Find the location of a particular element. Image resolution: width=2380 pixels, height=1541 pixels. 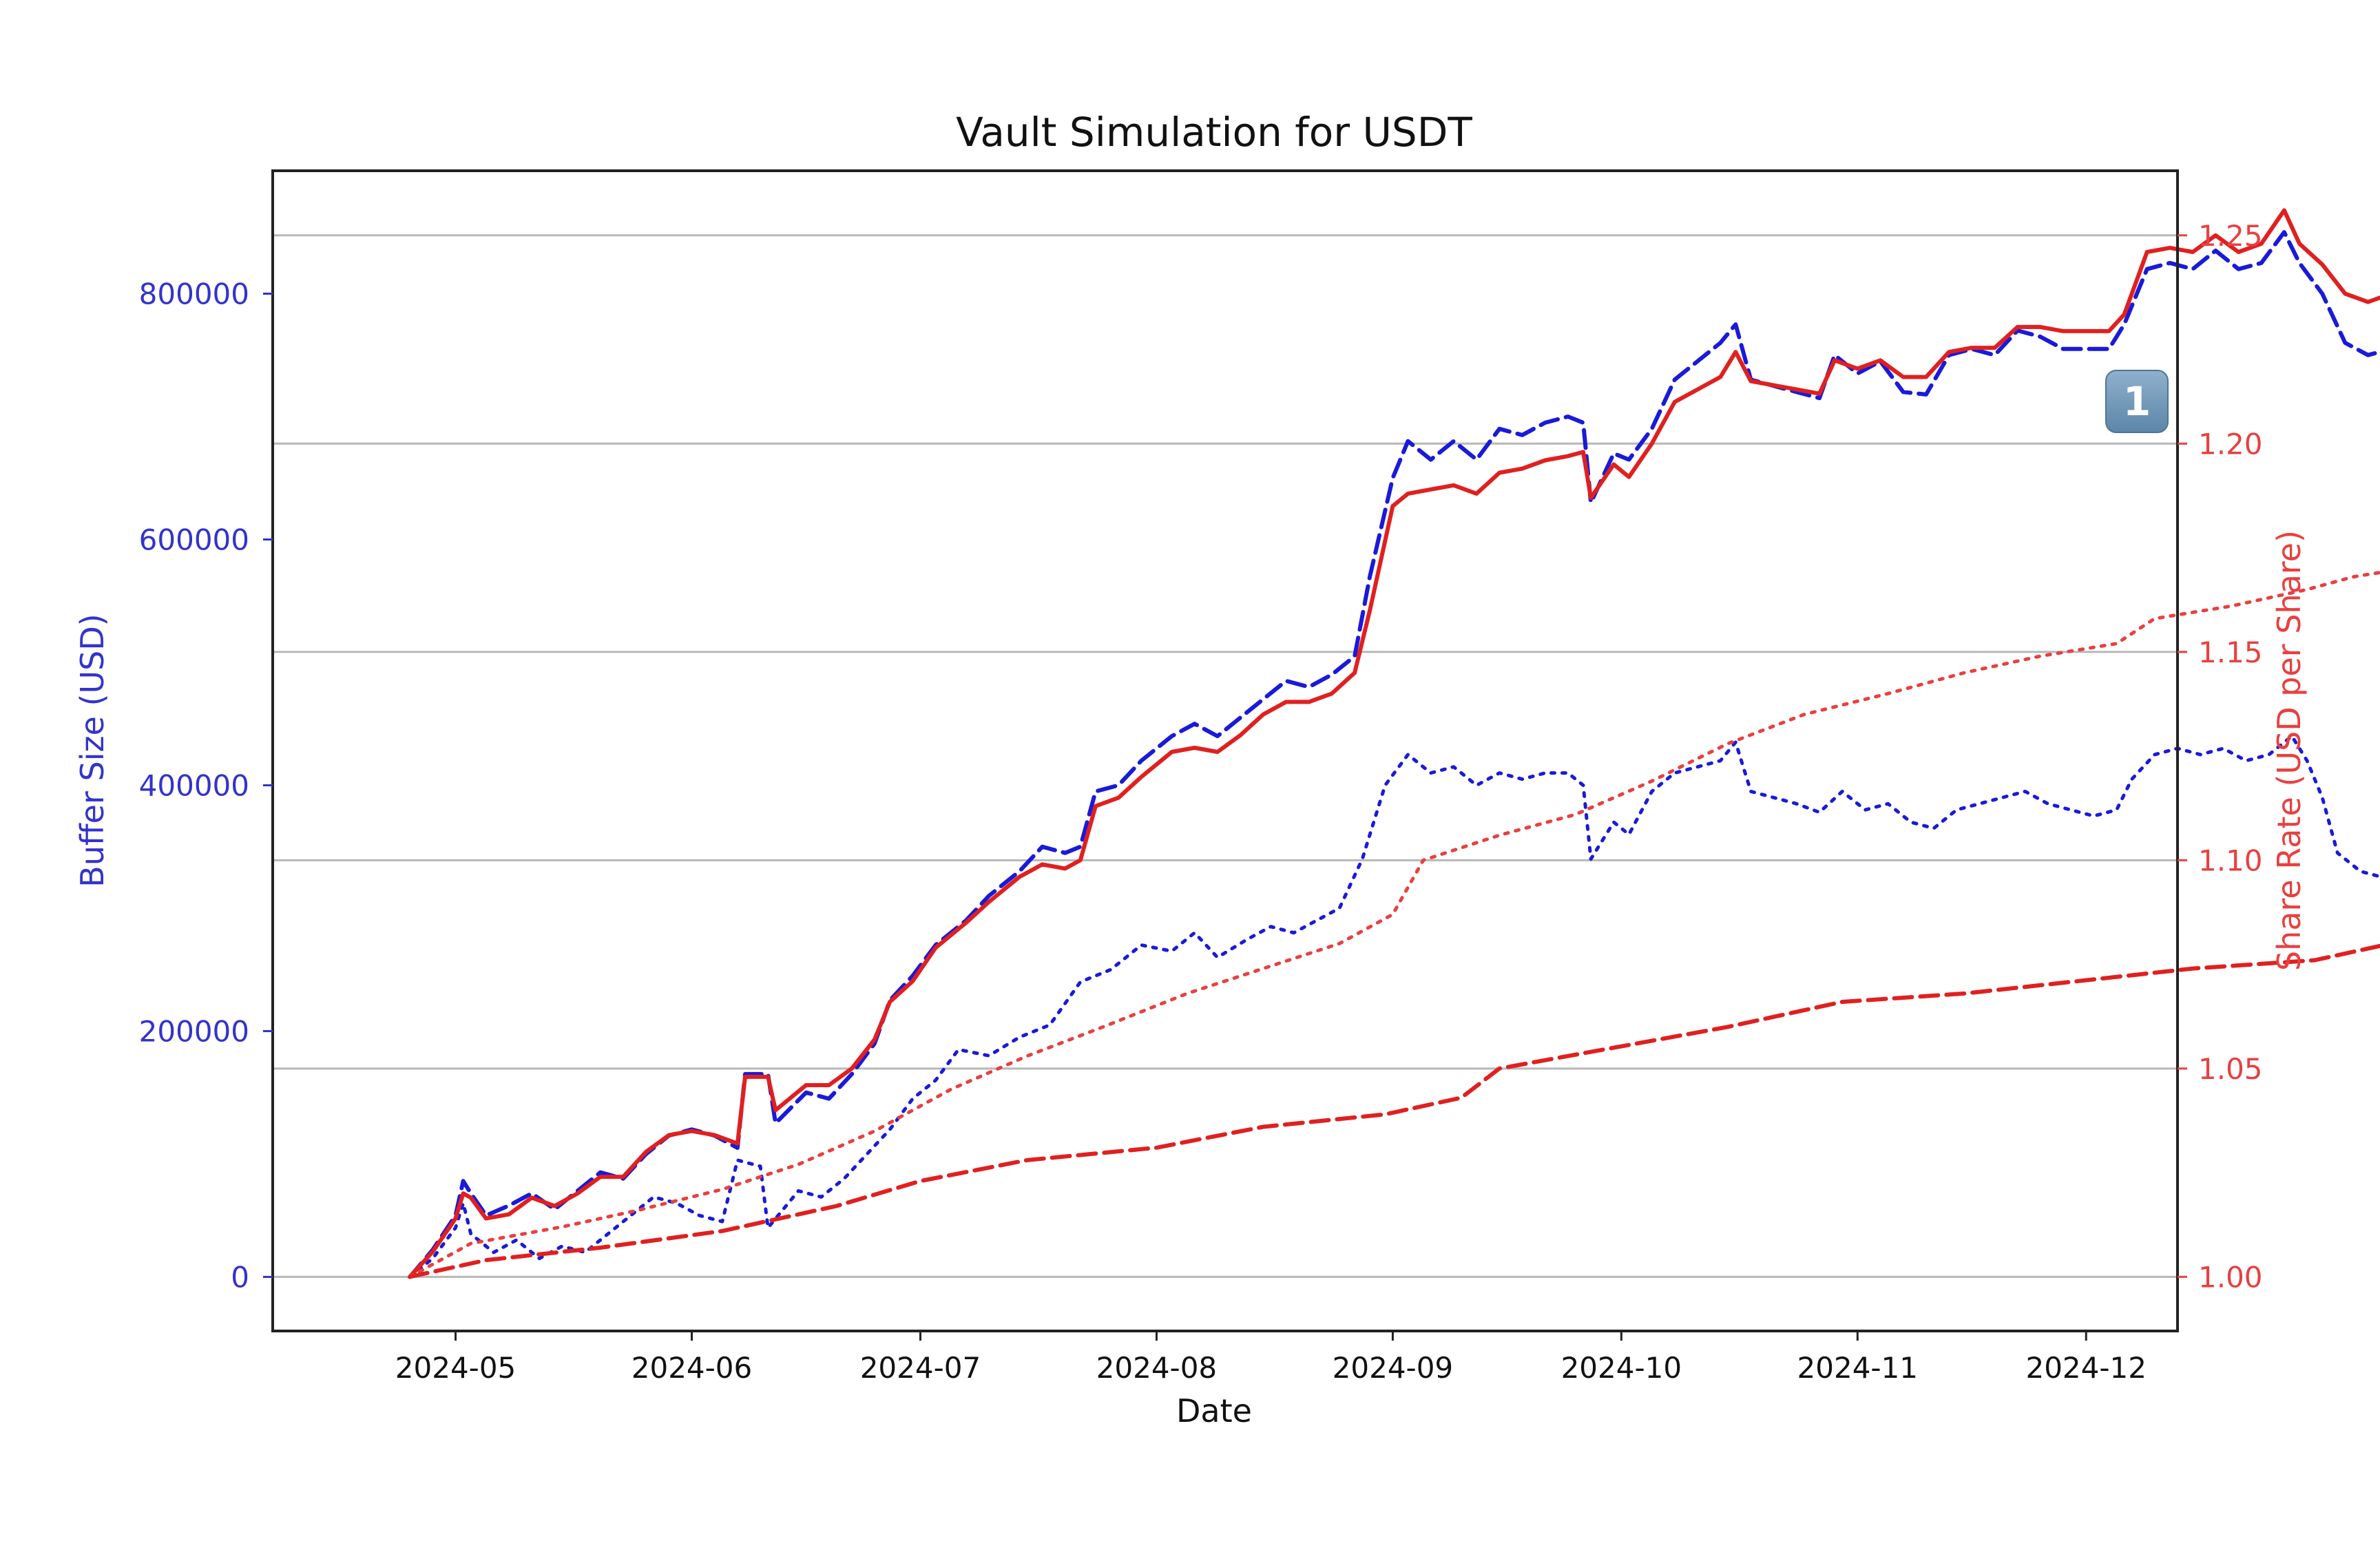

y-right-tick-label: 1.00 is located at coordinates (2230, 1277).